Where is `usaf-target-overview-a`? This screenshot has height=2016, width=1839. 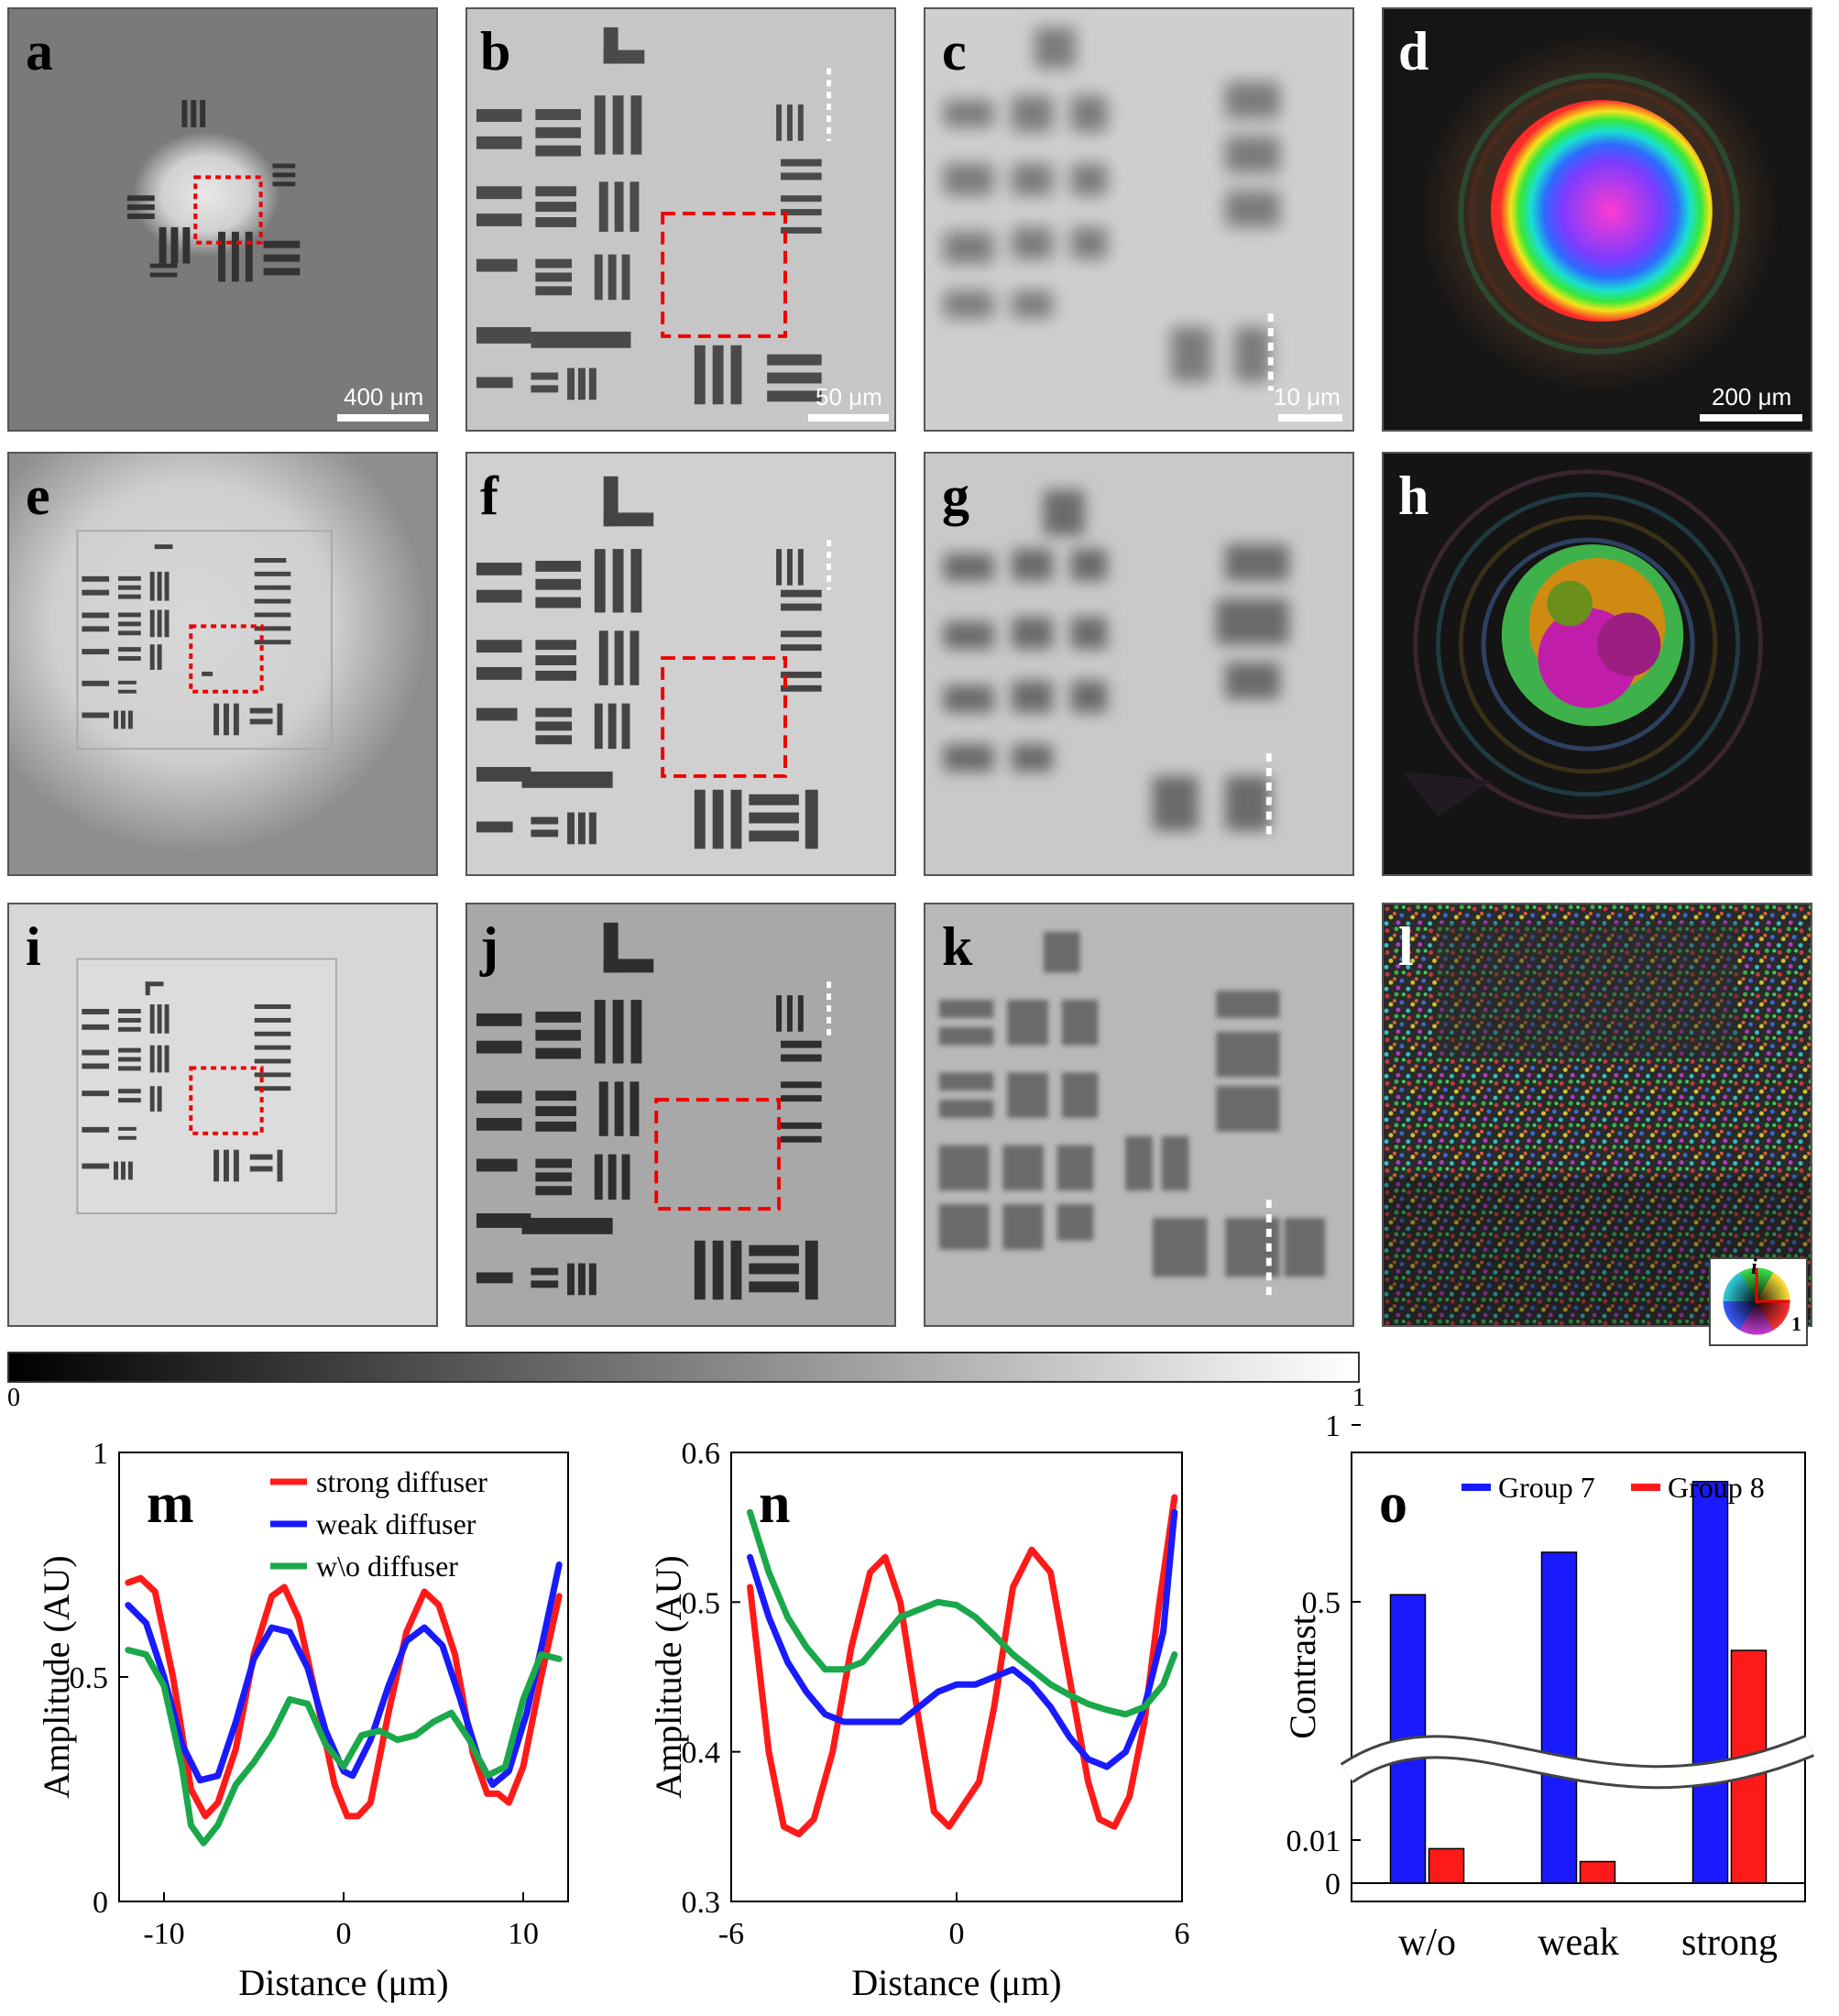
usaf-target-overview-a is located at coordinates (223, 219).